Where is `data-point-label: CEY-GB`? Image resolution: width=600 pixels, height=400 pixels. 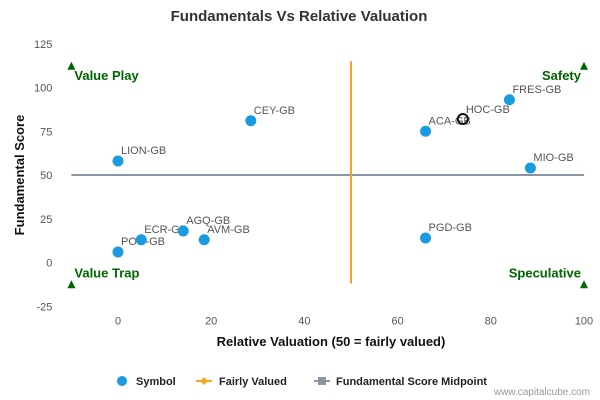 data-point-label: CEY-GB is located at coordinates (274, 111).